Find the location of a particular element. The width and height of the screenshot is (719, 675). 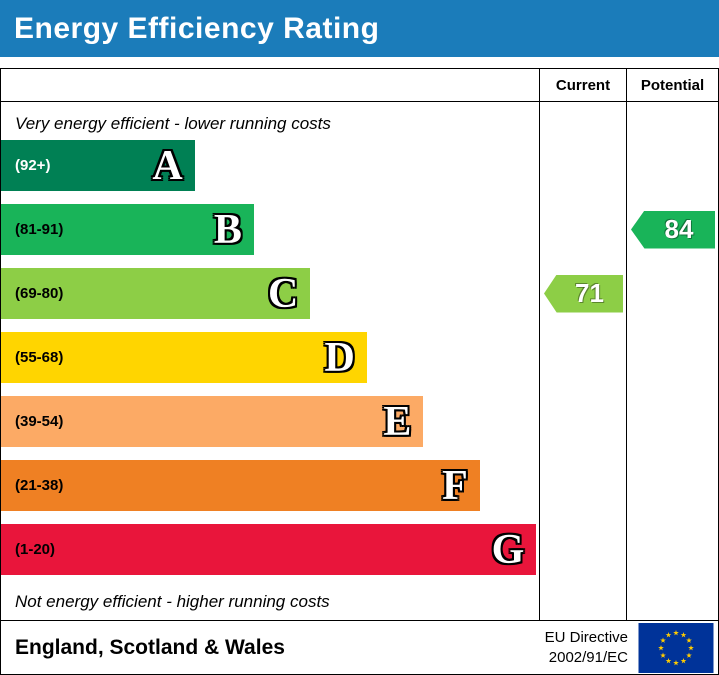

potential-pointer: 84 is located at coordinates (673, 229).